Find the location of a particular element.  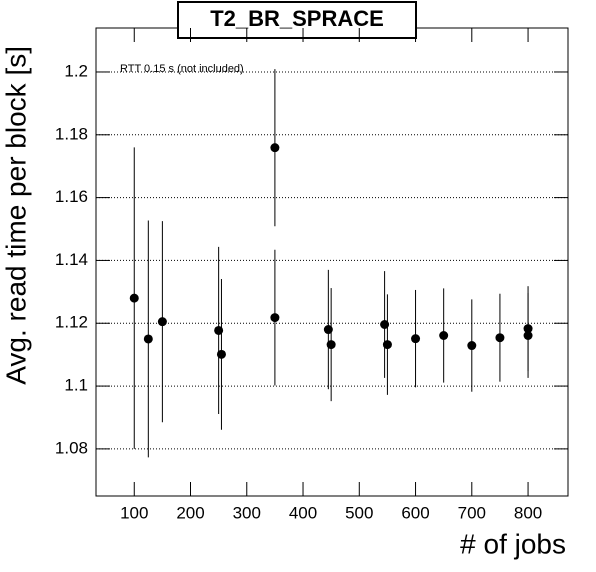

x-axis-label: # of jobs is located at coordinates (513, 543).